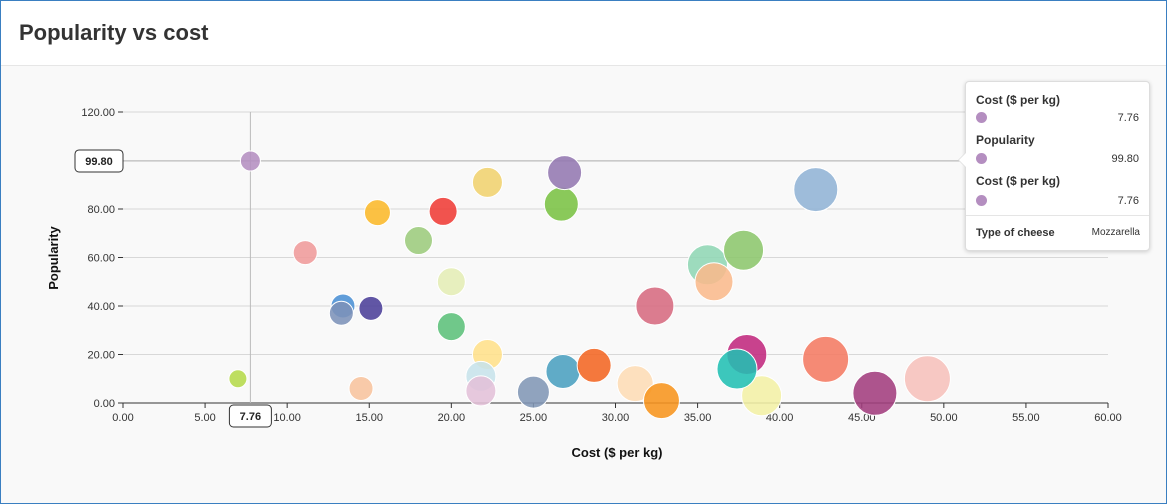 Image resolution: width=1167 pixels, height=504 pixels. I want to click on y-tick-label: 120.00, so click(98, 113).